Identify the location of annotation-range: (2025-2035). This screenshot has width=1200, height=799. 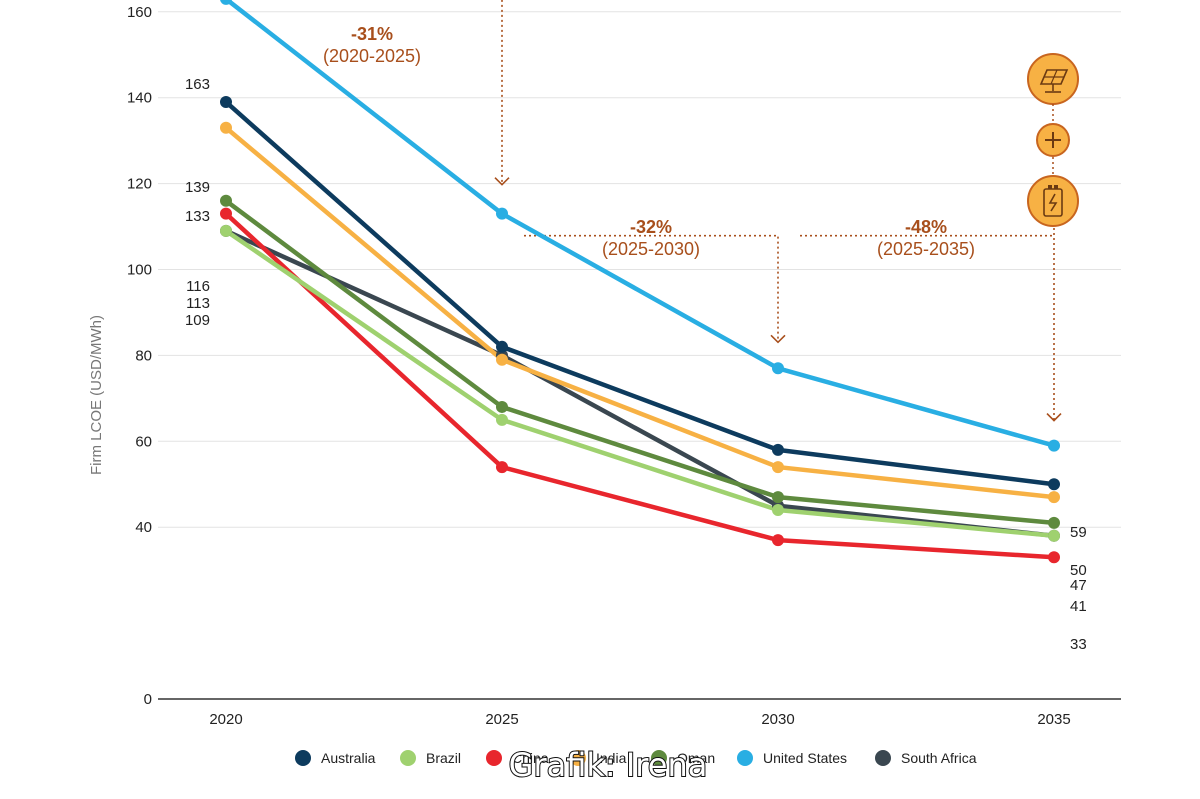
(926, 249).